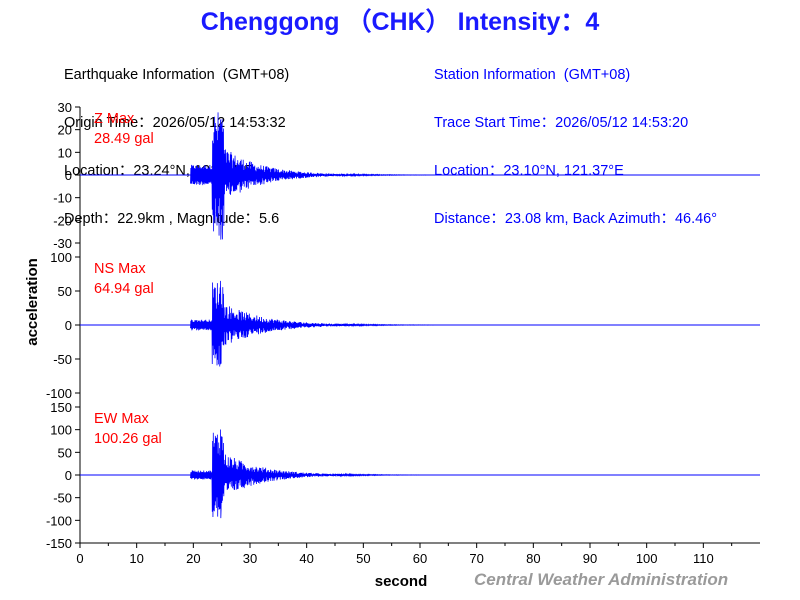 Image resolution: width=800 pixels, height=600 pixels. I want to click on y-tick-label-ew: 50, so click(65, 452).